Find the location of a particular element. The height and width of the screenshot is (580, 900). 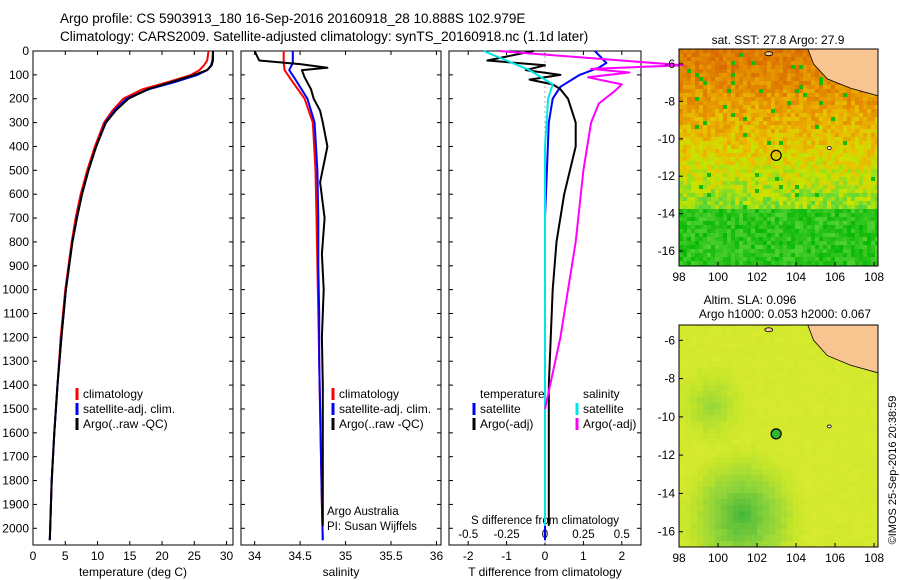

map-x-tick-label: 98 is located at coordinates (679, 558).